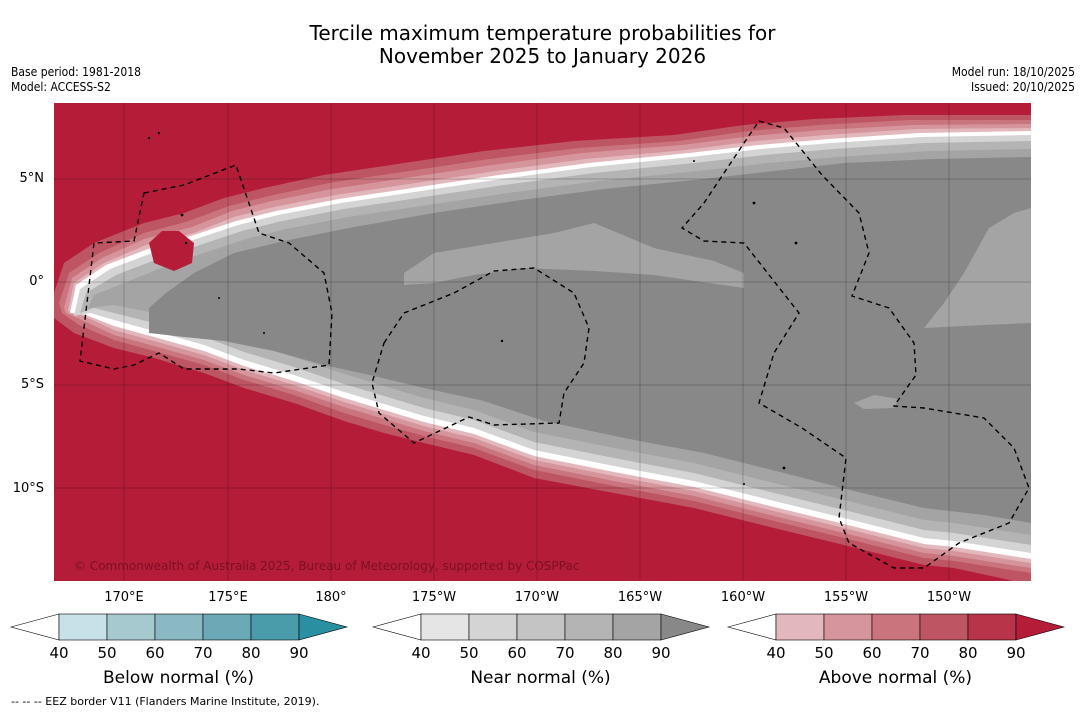  What do you see at coordinates (107, 653) in the screenshot?
I see `cb-below-tick: 50` at bounding box center [107, 653].